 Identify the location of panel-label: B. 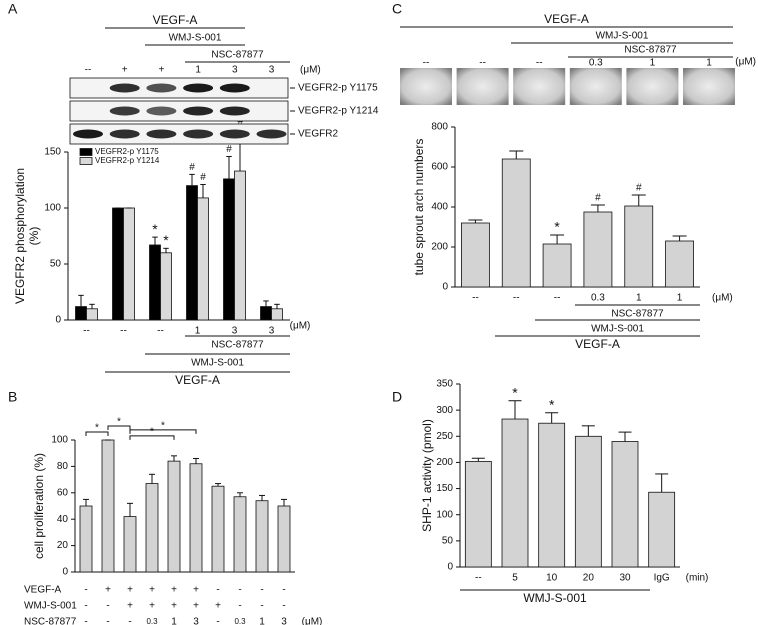
(12, 397).